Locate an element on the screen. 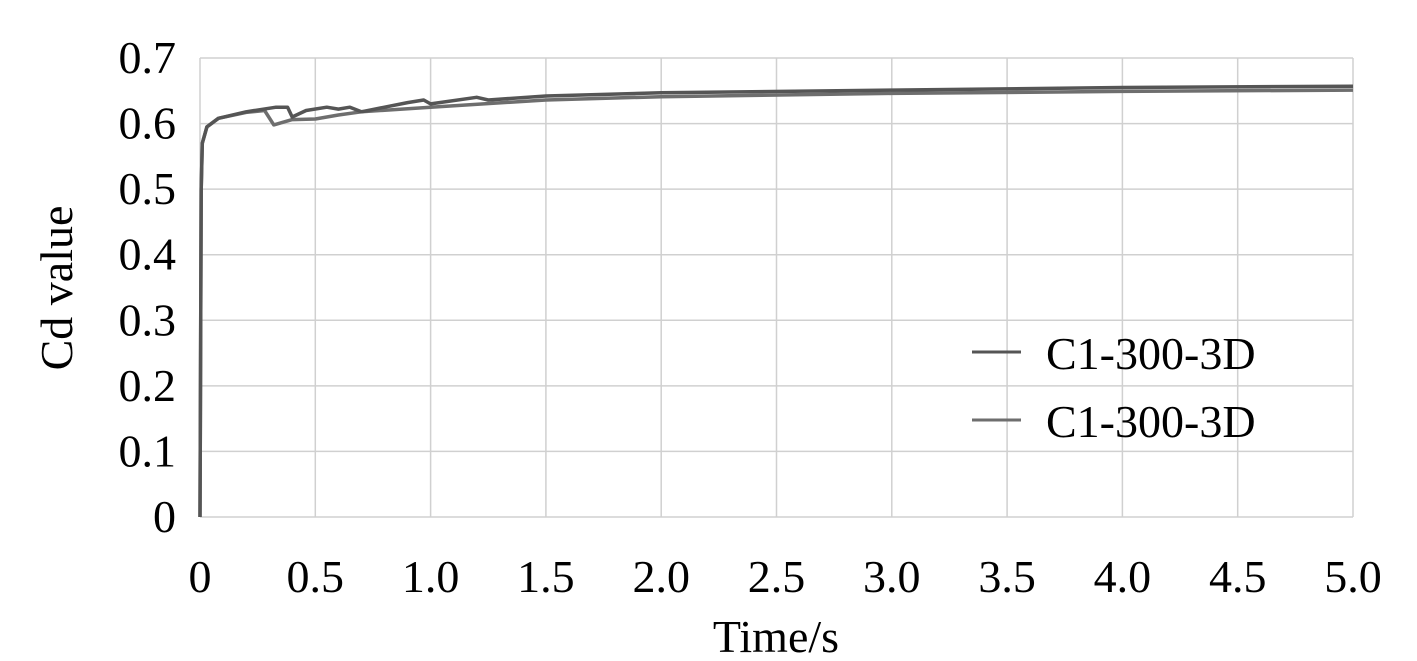  x-axis-label: Time/s is located at coordinates (776, 636).